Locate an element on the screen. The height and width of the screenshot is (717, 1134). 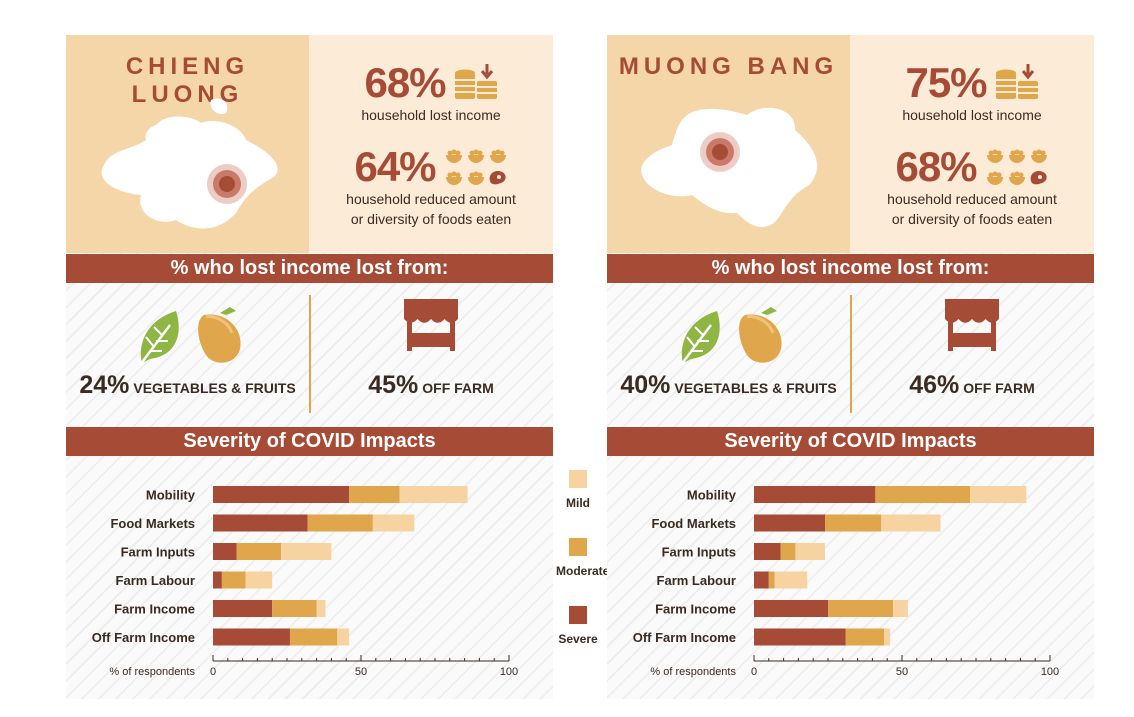
source-value: 24% is located at coordinates (104, 385).